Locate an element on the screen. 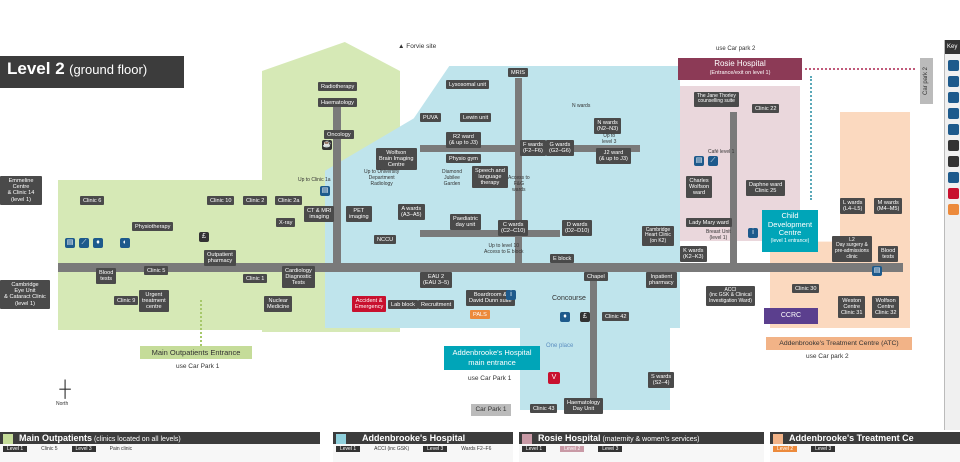 The width and height of the screenshot is (960, 462). chapel: Chapel is located at coordinates (596, 277).